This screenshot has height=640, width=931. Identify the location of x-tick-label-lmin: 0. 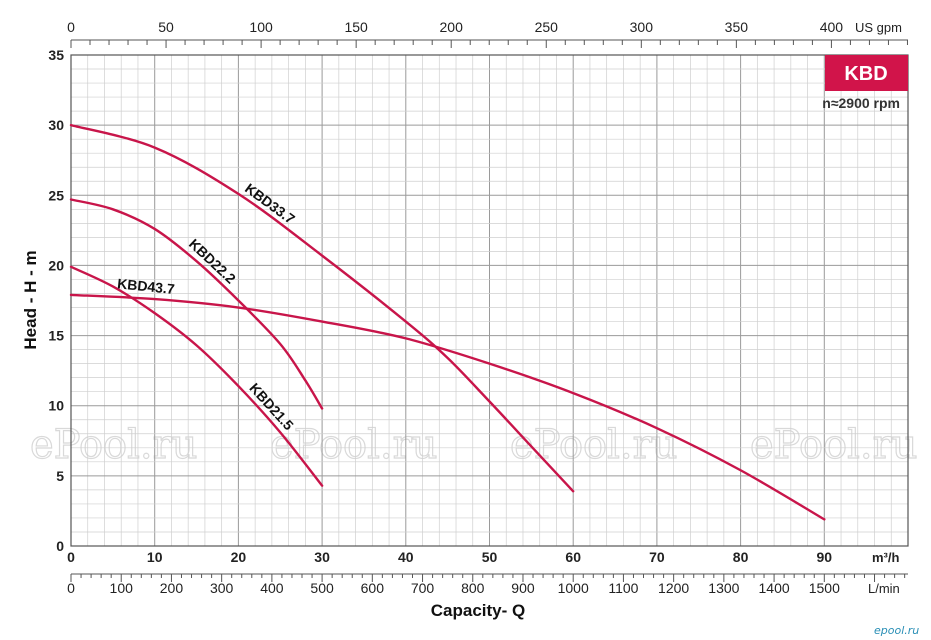
(71, 588).